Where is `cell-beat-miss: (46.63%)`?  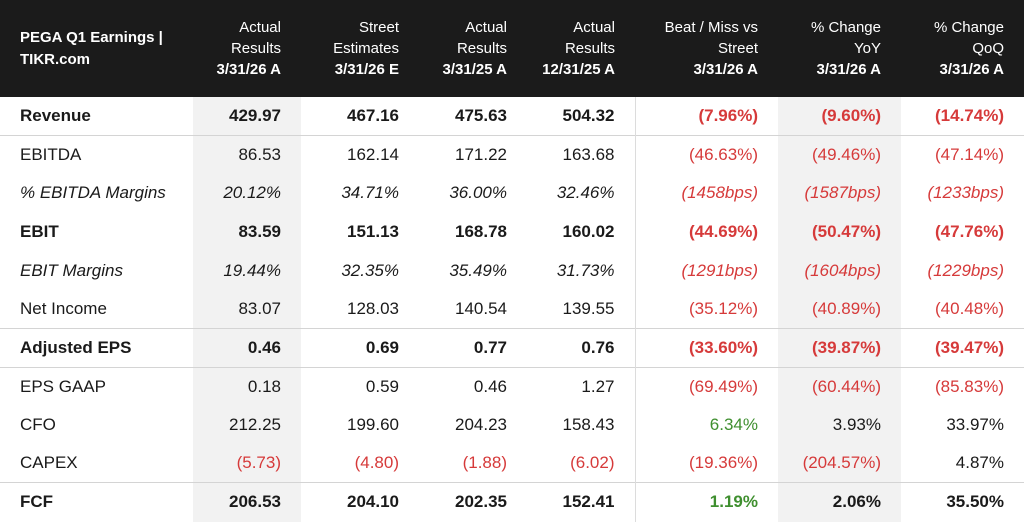 cell-beat-miss: (46.63%) is located at coordinates (706, 155).